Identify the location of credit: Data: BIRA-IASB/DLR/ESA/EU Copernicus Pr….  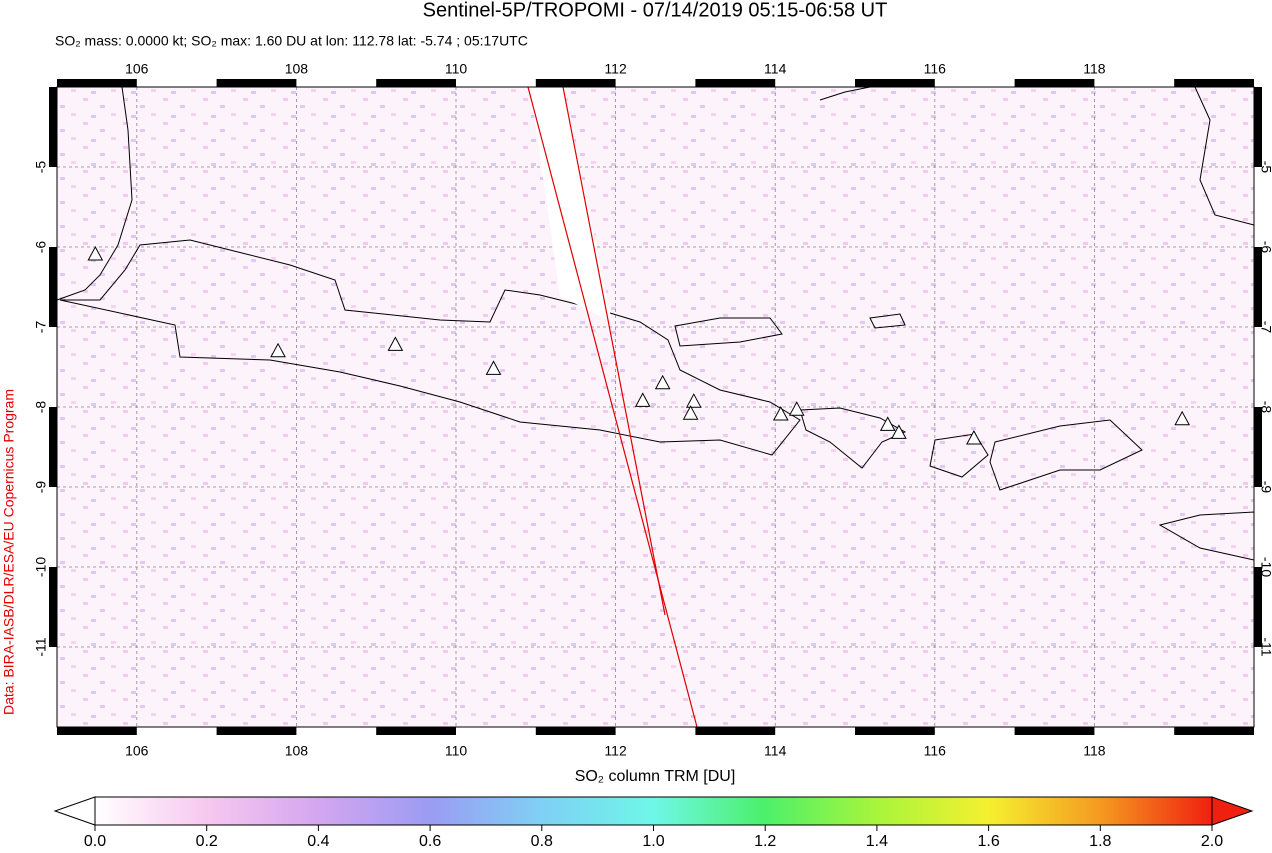
(9, 552).